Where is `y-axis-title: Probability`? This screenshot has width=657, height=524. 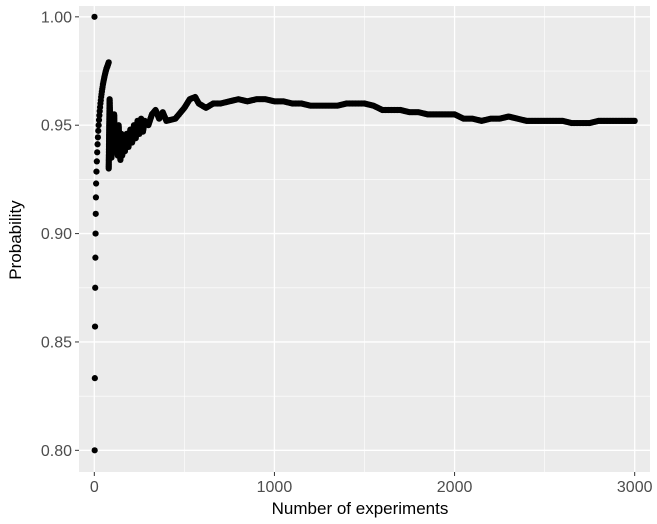 y-axis-title: Probability is located at coordinates (15, 240).